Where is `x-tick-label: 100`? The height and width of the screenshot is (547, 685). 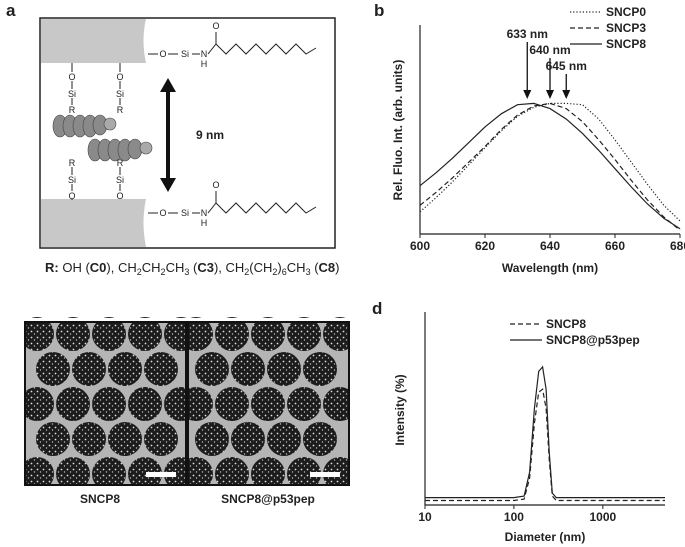
x-tick-label: 100 is located at coordinates (514, 517).